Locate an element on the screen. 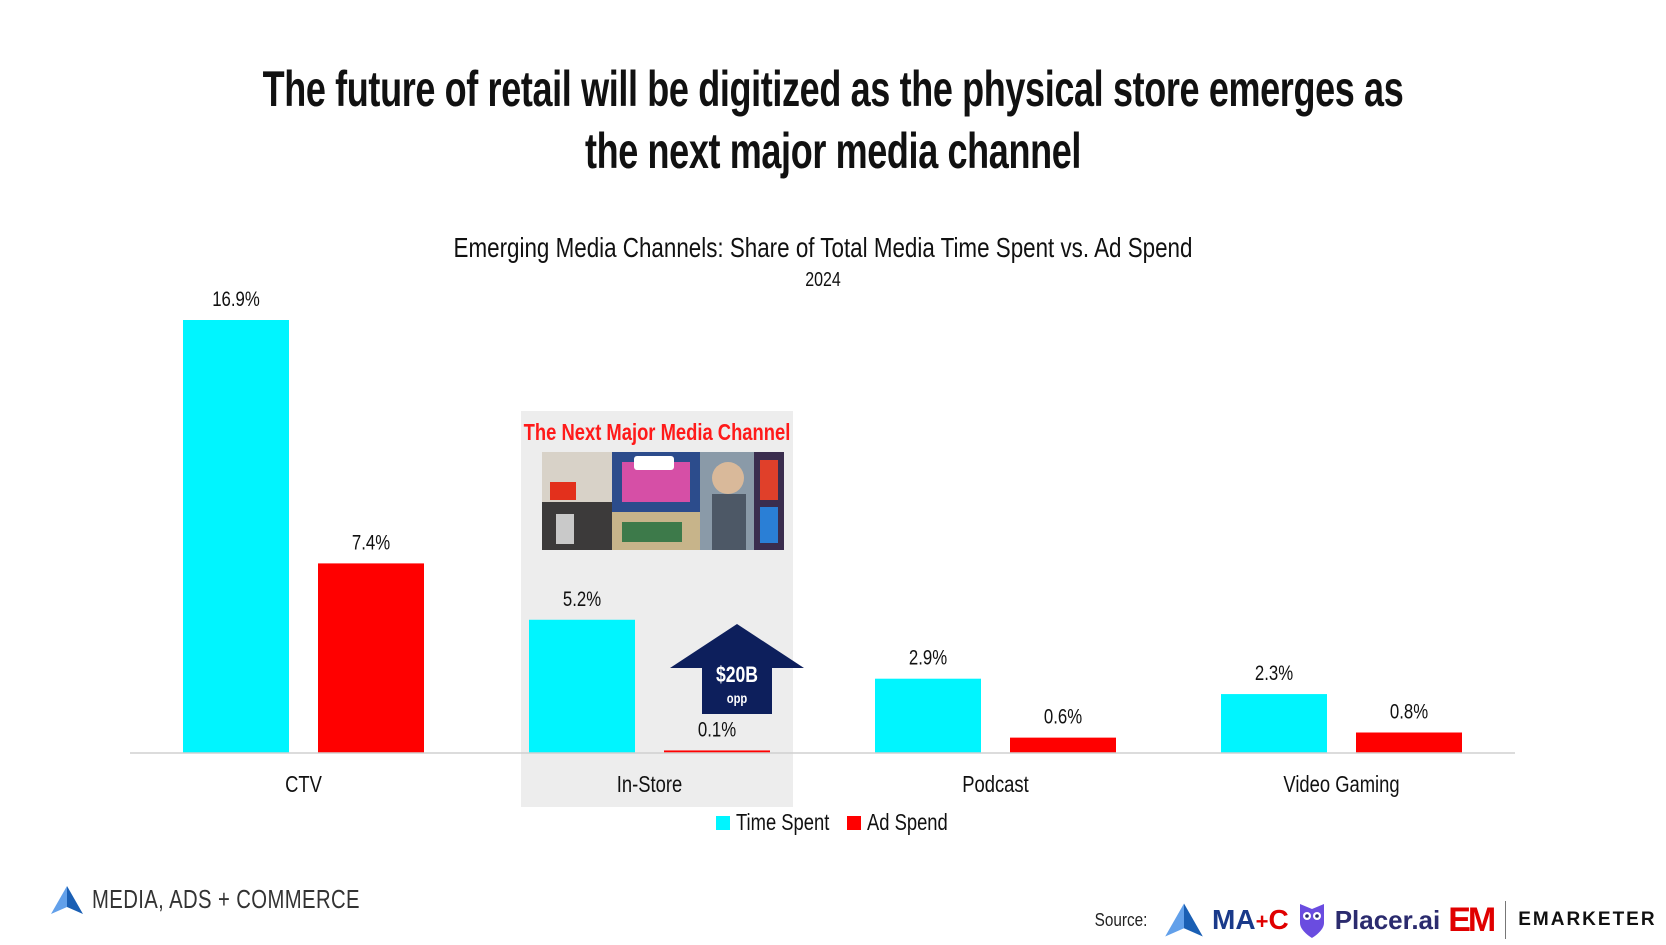 The image size is (1666, 945). in-store-media-photo is located at coordinates (663, 501).